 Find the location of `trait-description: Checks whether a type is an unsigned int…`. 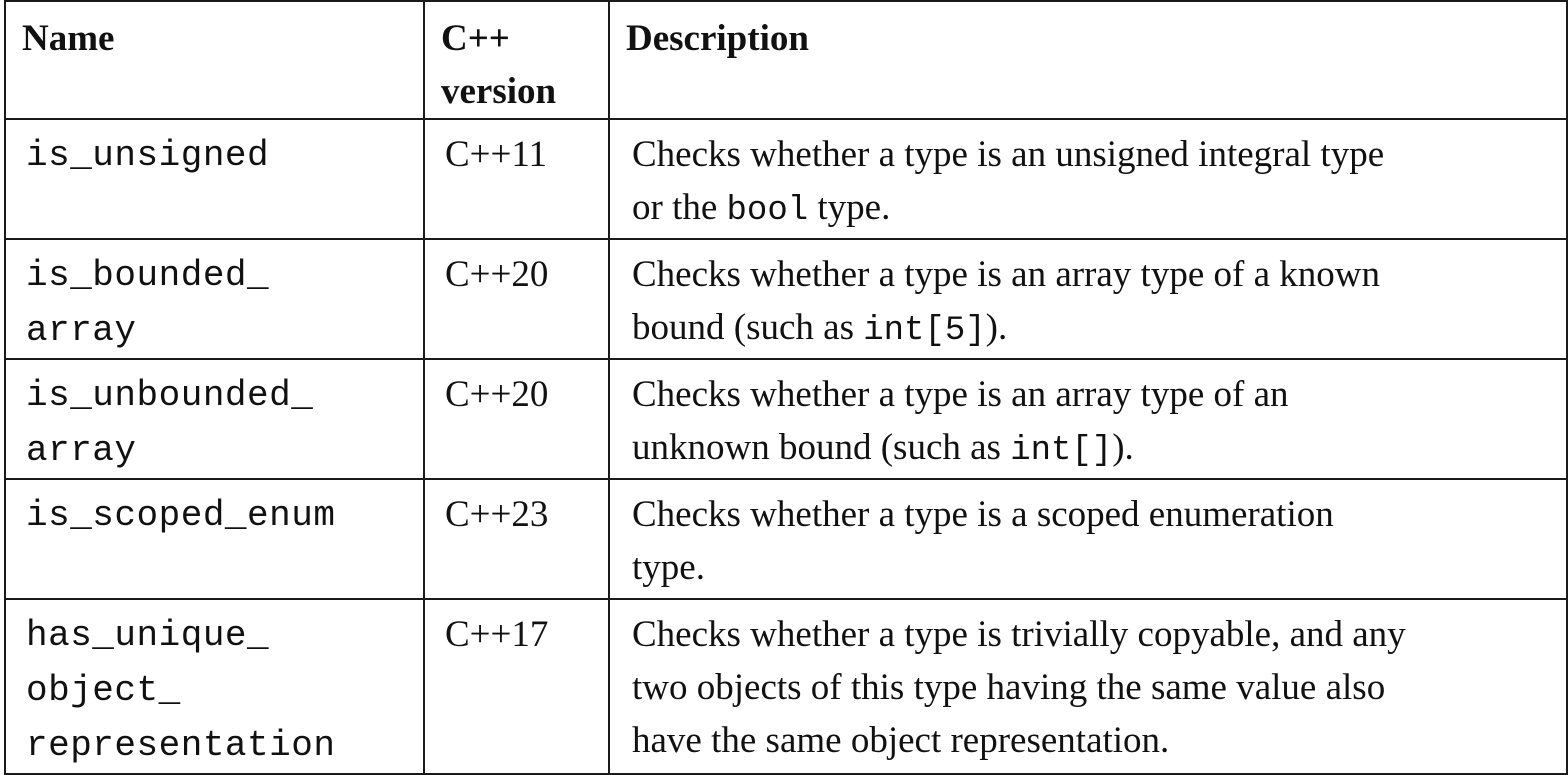

trait-description: Checks whether a type is an unsigned int… is located at coordinates (1088, 179).